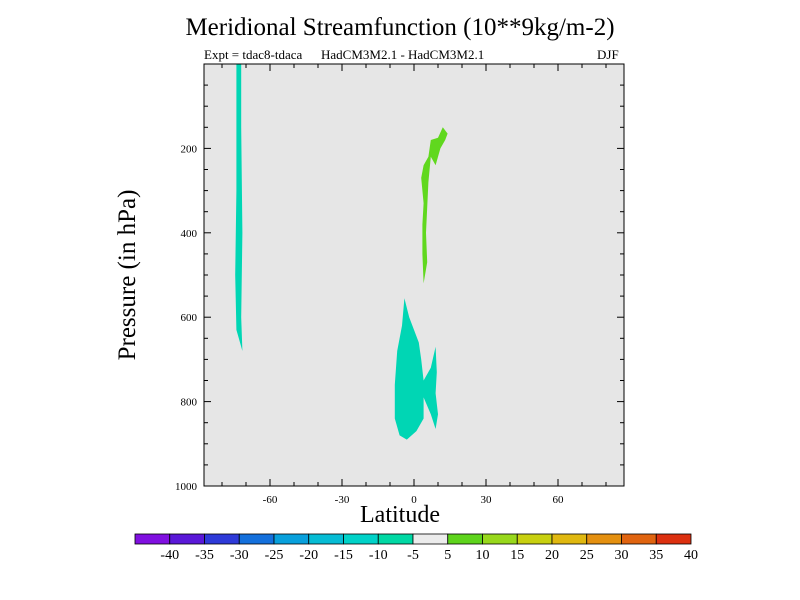  Describe the element at coordinates (127, 275) in the screenshot. I see `y-axis-label: Pressure (in hPa)` at that location.